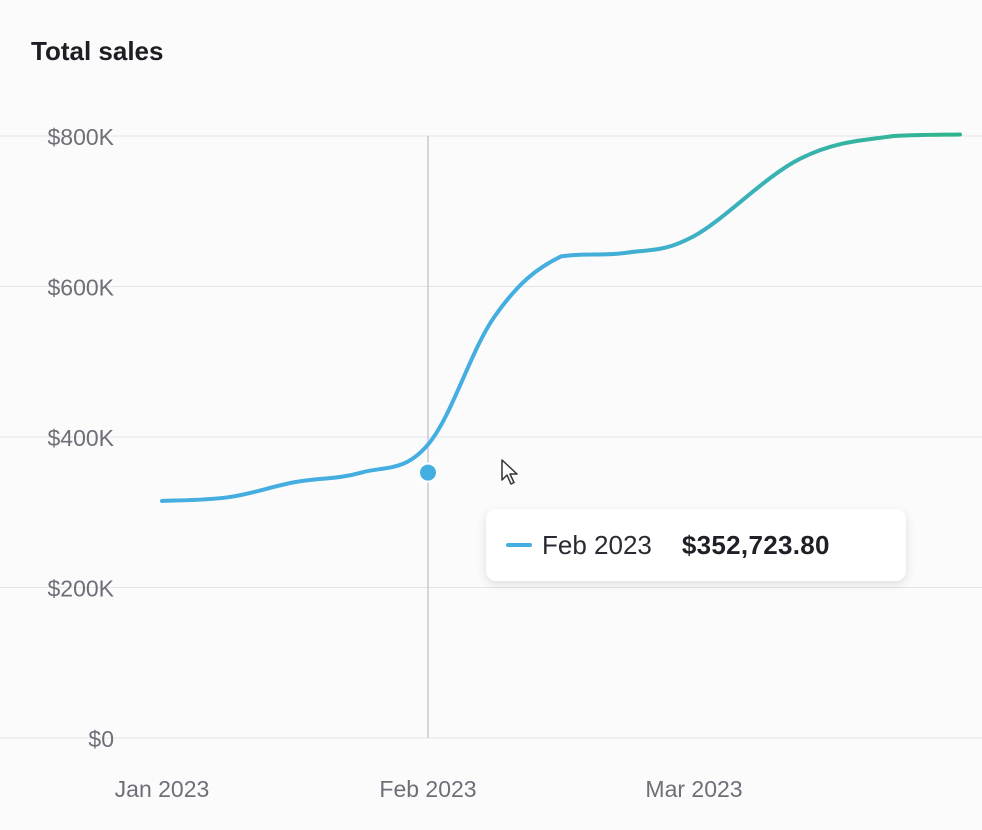 The width and height of the screenshot is (982, 830). What do you see at coordinates (428, 472) in the screenshot?
I see `highlight-point` at bounding box center [428, 472].